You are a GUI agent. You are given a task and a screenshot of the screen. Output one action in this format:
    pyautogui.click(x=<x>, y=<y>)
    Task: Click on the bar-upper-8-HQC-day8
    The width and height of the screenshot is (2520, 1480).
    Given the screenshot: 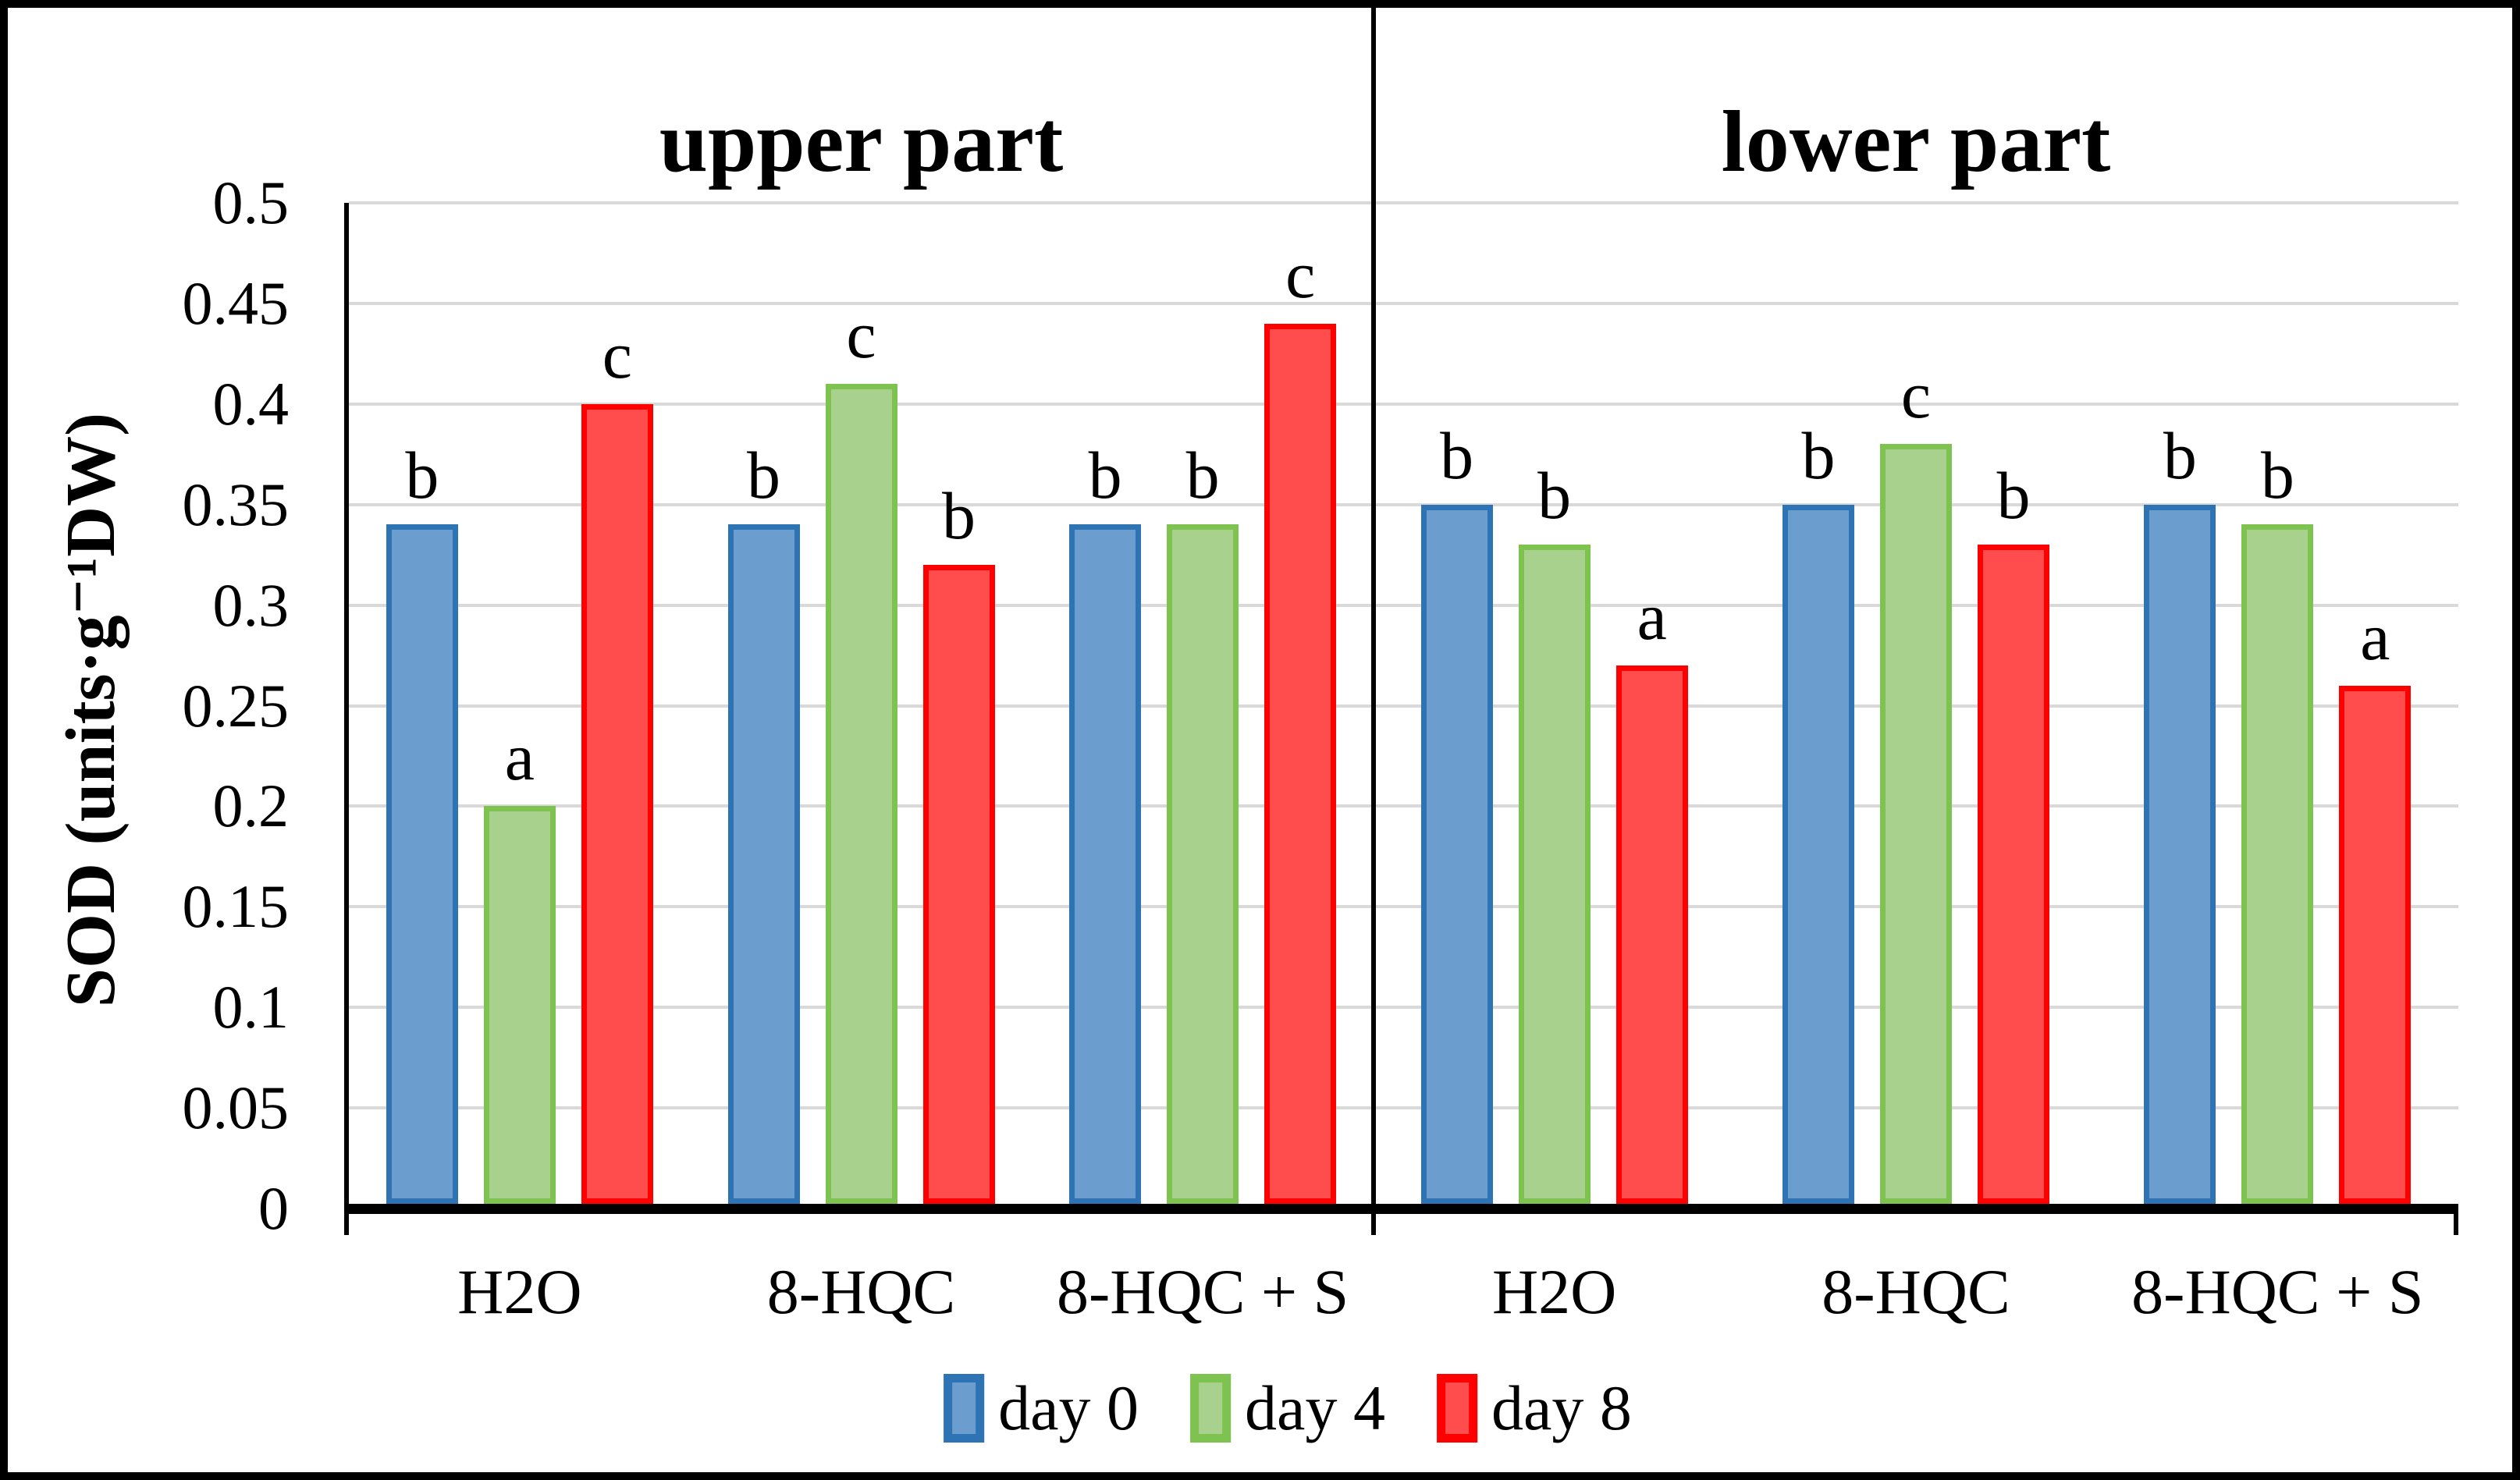 What is the action you would take?
    pyautogui.click(x=959, y=884)
    